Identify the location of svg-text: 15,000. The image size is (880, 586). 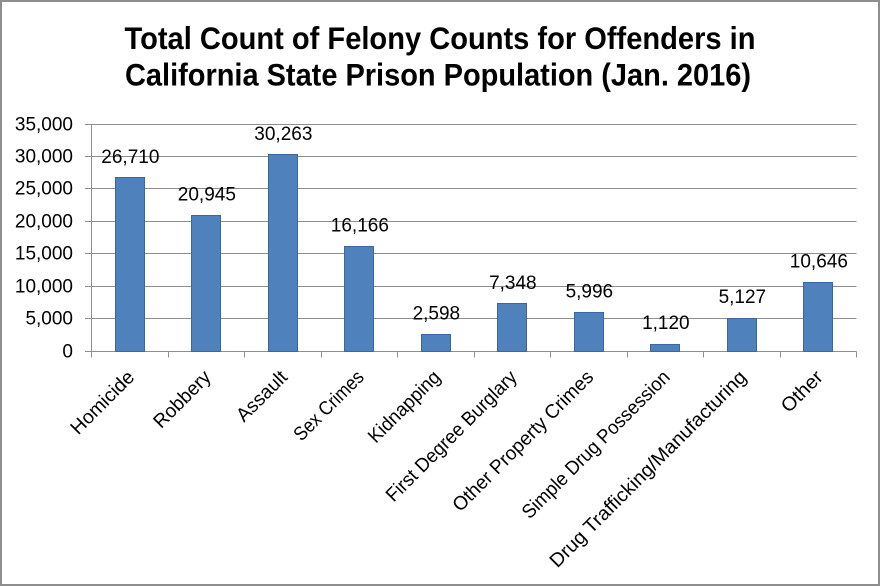
(44, 253).